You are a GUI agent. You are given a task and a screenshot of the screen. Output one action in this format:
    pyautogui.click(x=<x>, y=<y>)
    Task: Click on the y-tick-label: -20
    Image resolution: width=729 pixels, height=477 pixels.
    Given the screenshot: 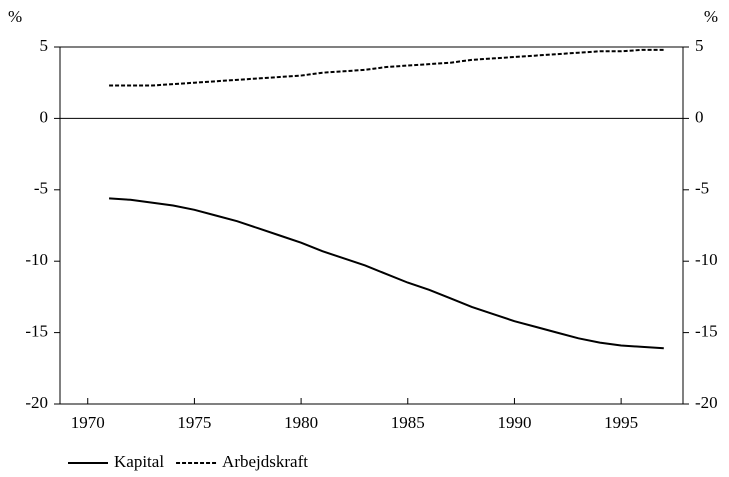 What is the action you would take?
    pyautogui.click(x=36, y=402)
    